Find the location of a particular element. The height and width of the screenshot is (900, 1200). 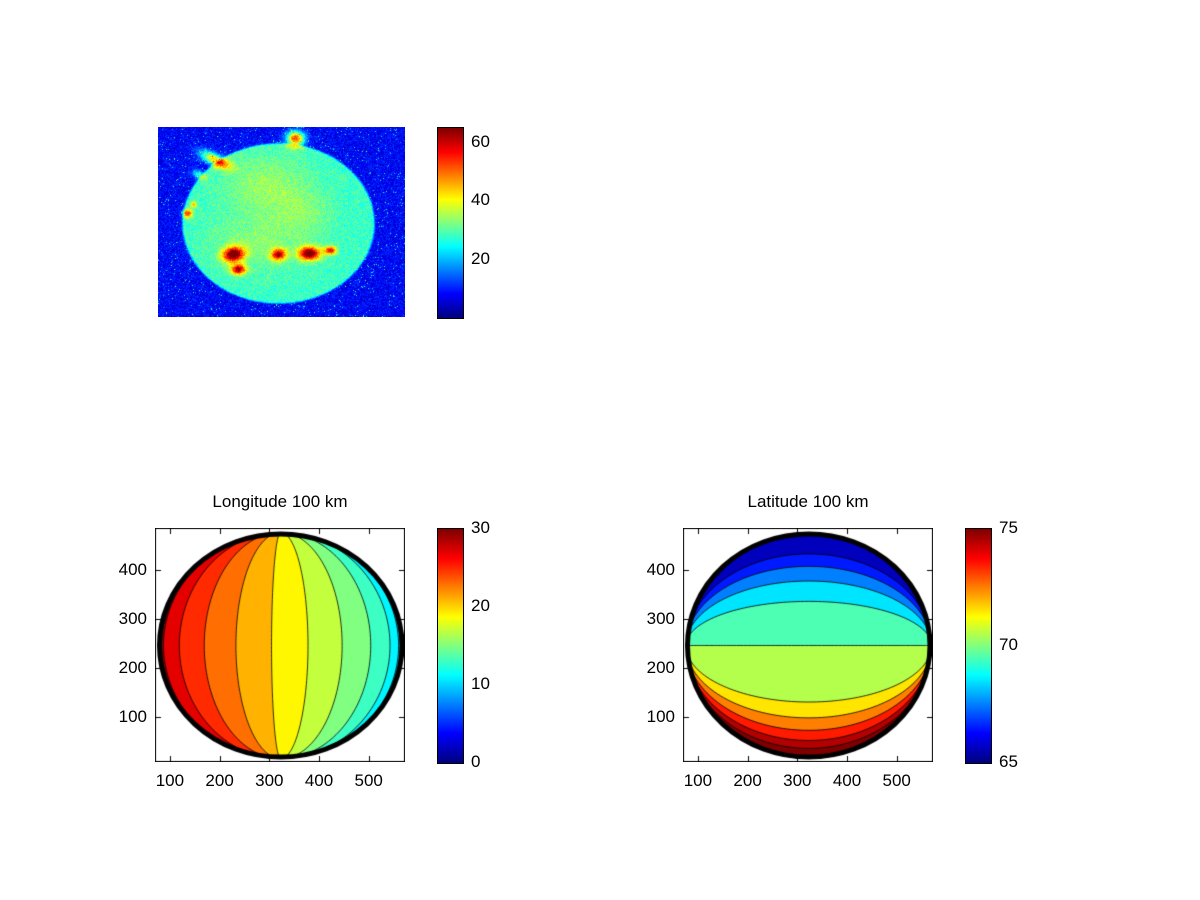

latitude-colorbar is located at coordinates (978, 646).